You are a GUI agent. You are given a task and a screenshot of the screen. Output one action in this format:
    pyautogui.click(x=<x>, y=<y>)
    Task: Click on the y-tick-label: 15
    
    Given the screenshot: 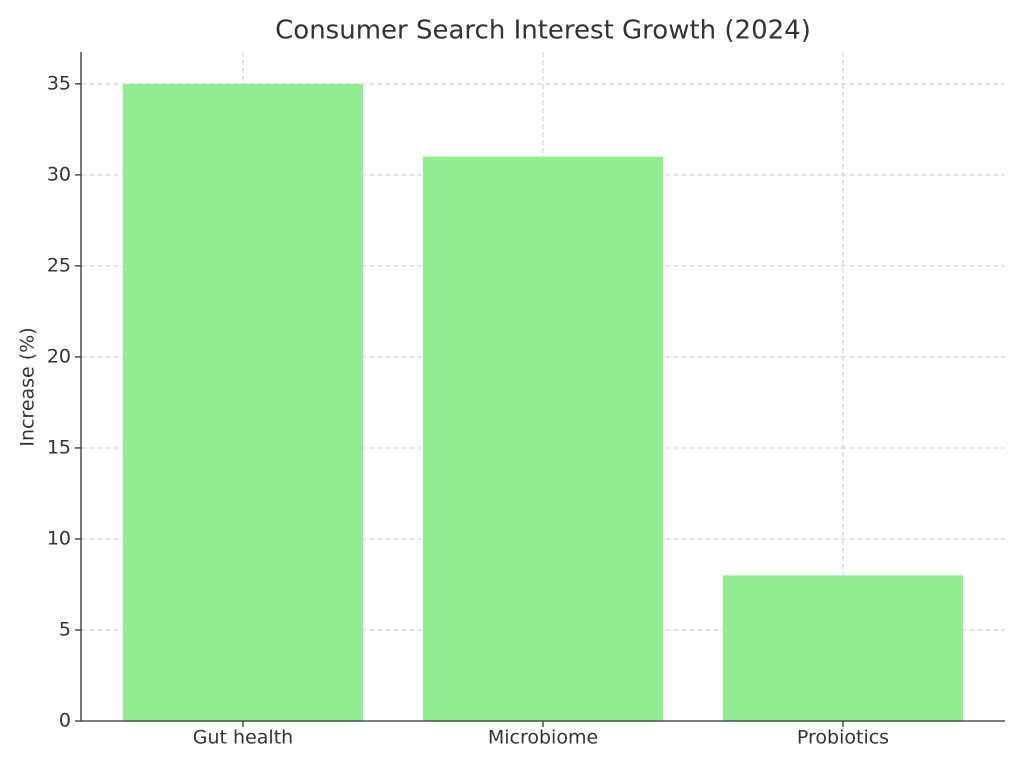 What is the action you would take?
    pyautogui.click(x=59, y=447)
    